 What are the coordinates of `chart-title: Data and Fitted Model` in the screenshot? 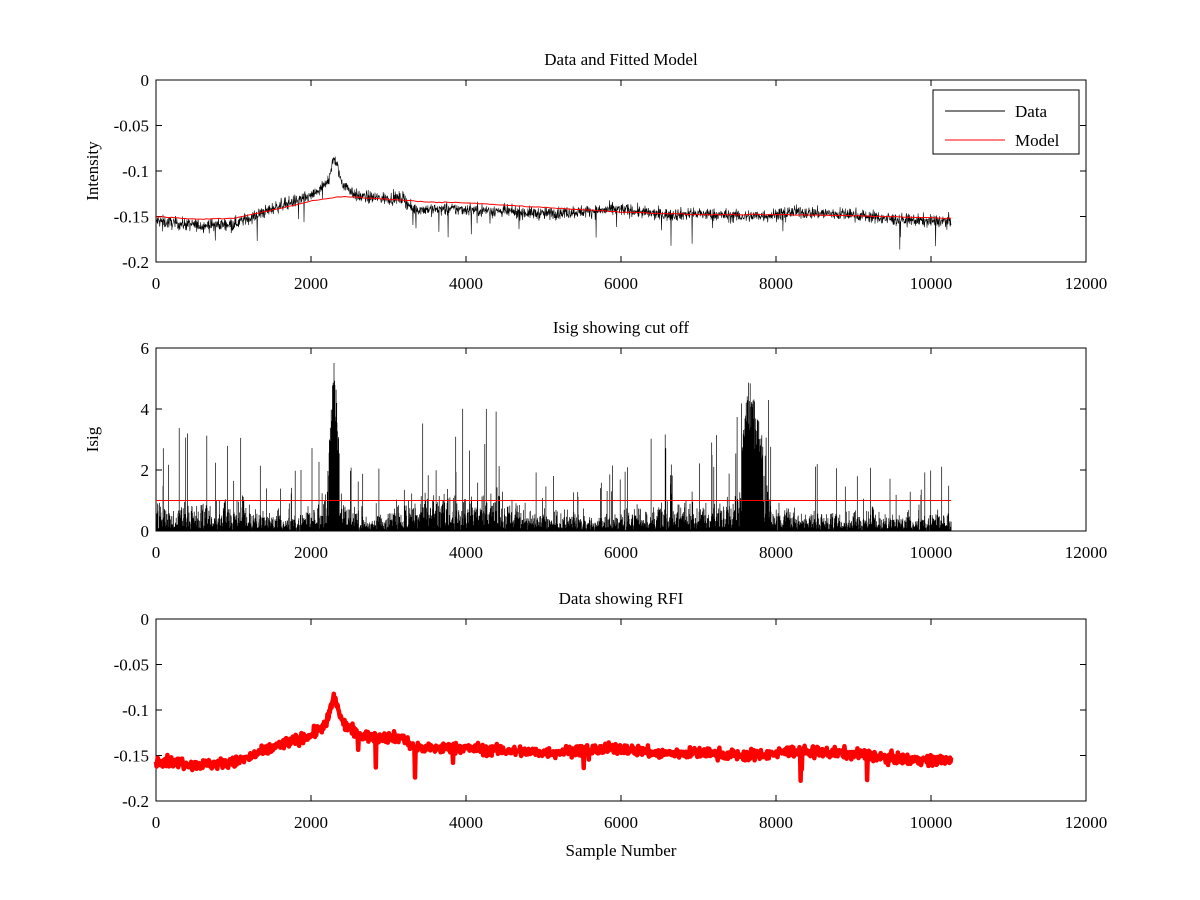 It's located at (621, 59).